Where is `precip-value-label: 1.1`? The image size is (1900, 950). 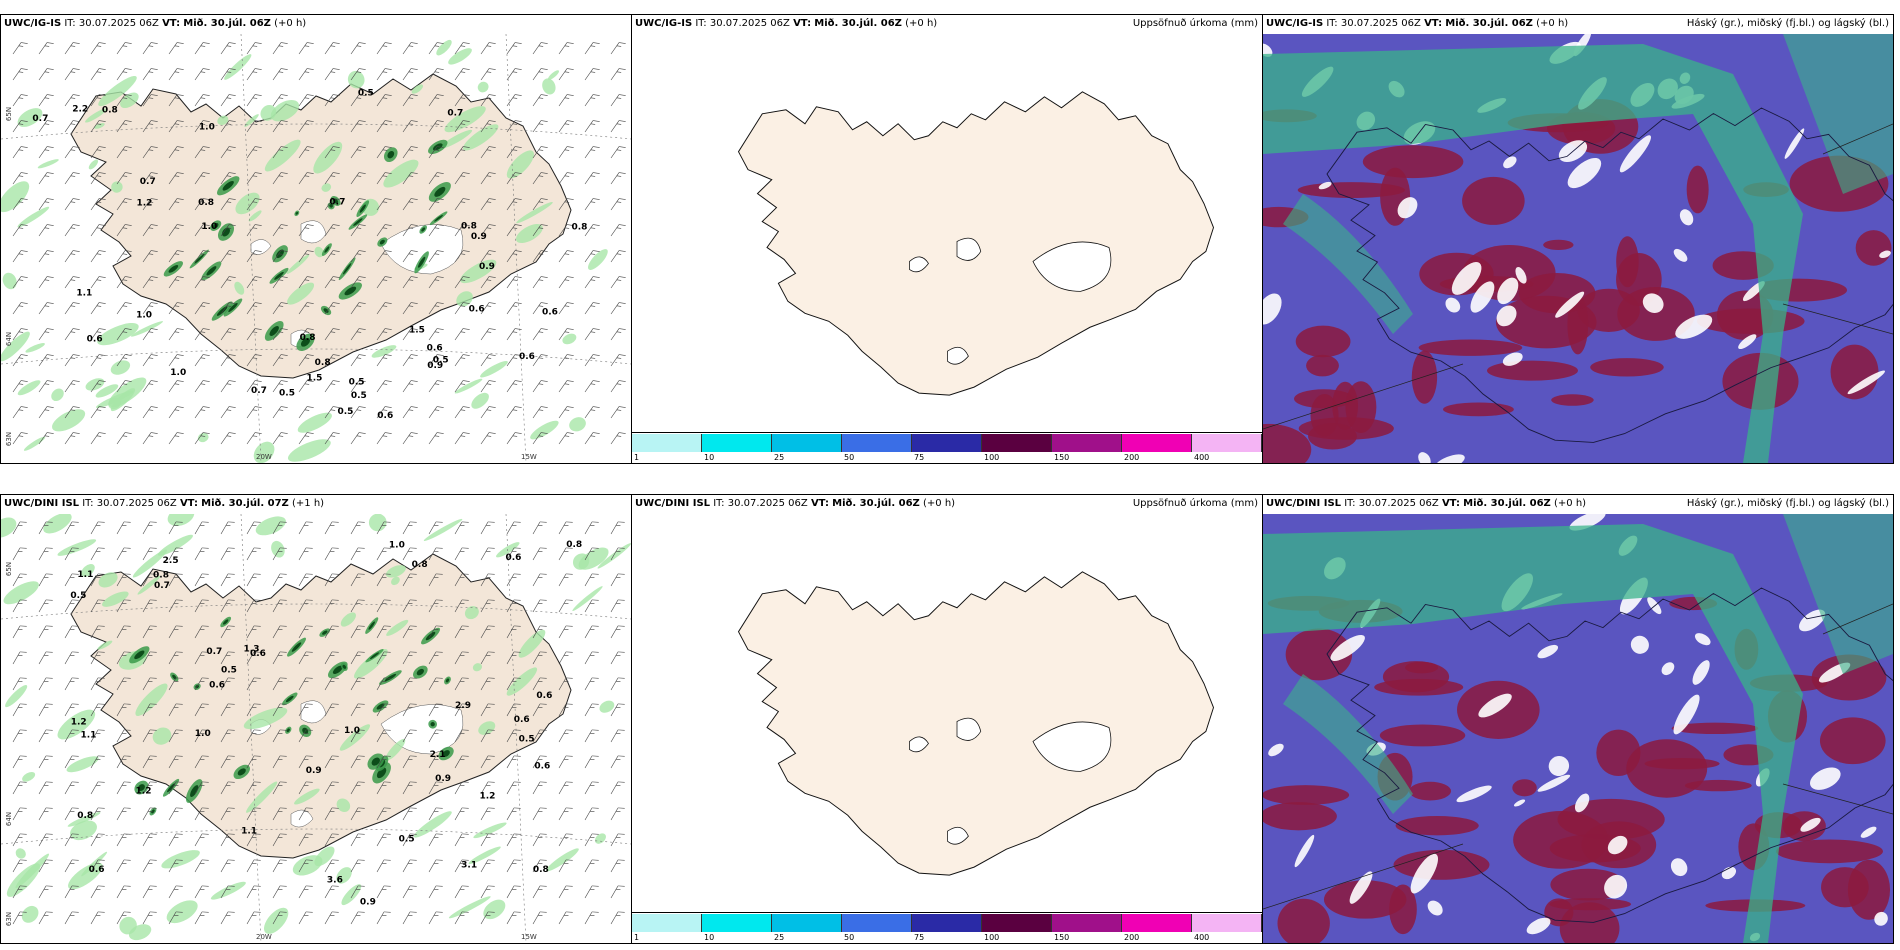
precip-value-label: 1.1 is located at coordinates (89, 735).